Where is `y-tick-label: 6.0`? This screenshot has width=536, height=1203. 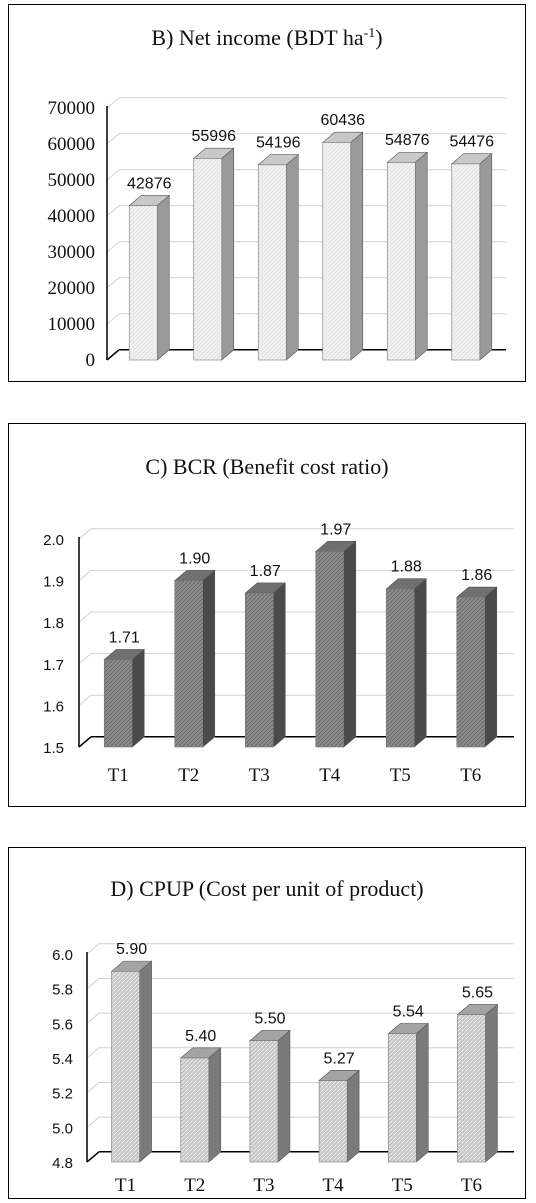
y-tick-label: 6.0 is located at coordinates (62, 955).